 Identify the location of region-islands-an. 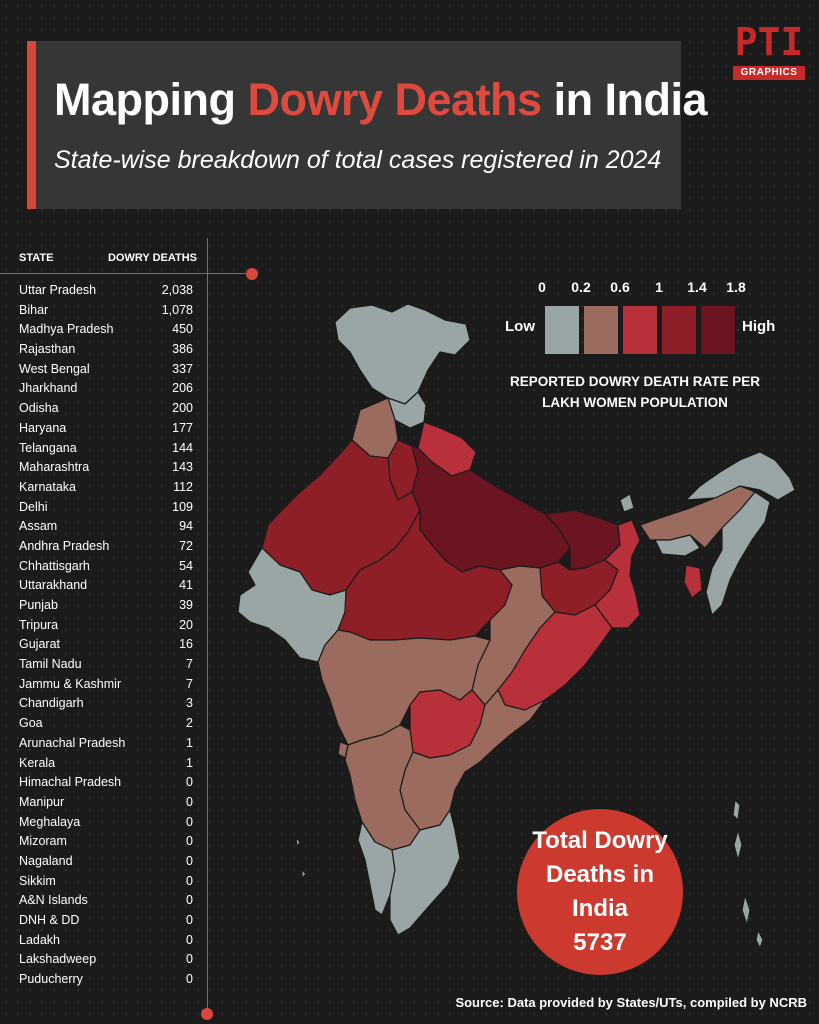
(748, 874).